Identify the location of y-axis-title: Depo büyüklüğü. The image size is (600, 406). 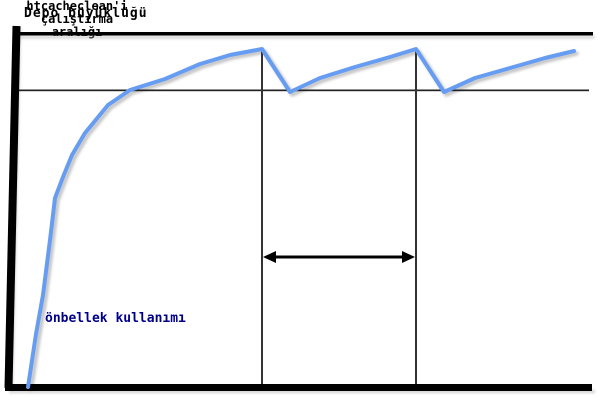
(86, 13).